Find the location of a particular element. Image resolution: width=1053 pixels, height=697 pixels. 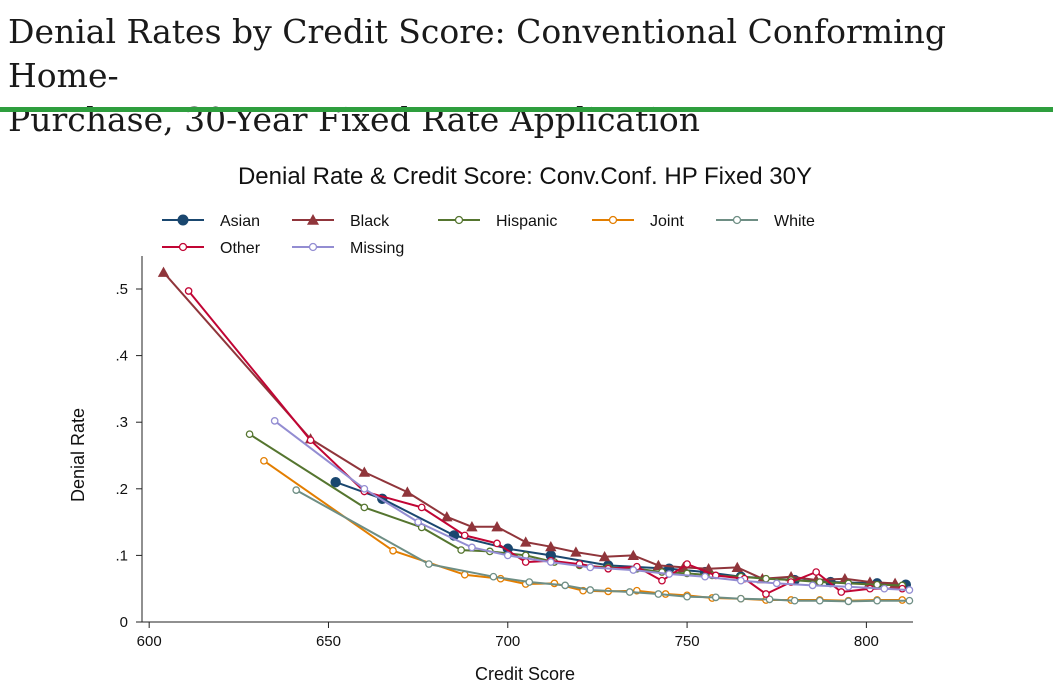

legend-marker-joint is located at coordinates (613, 220).